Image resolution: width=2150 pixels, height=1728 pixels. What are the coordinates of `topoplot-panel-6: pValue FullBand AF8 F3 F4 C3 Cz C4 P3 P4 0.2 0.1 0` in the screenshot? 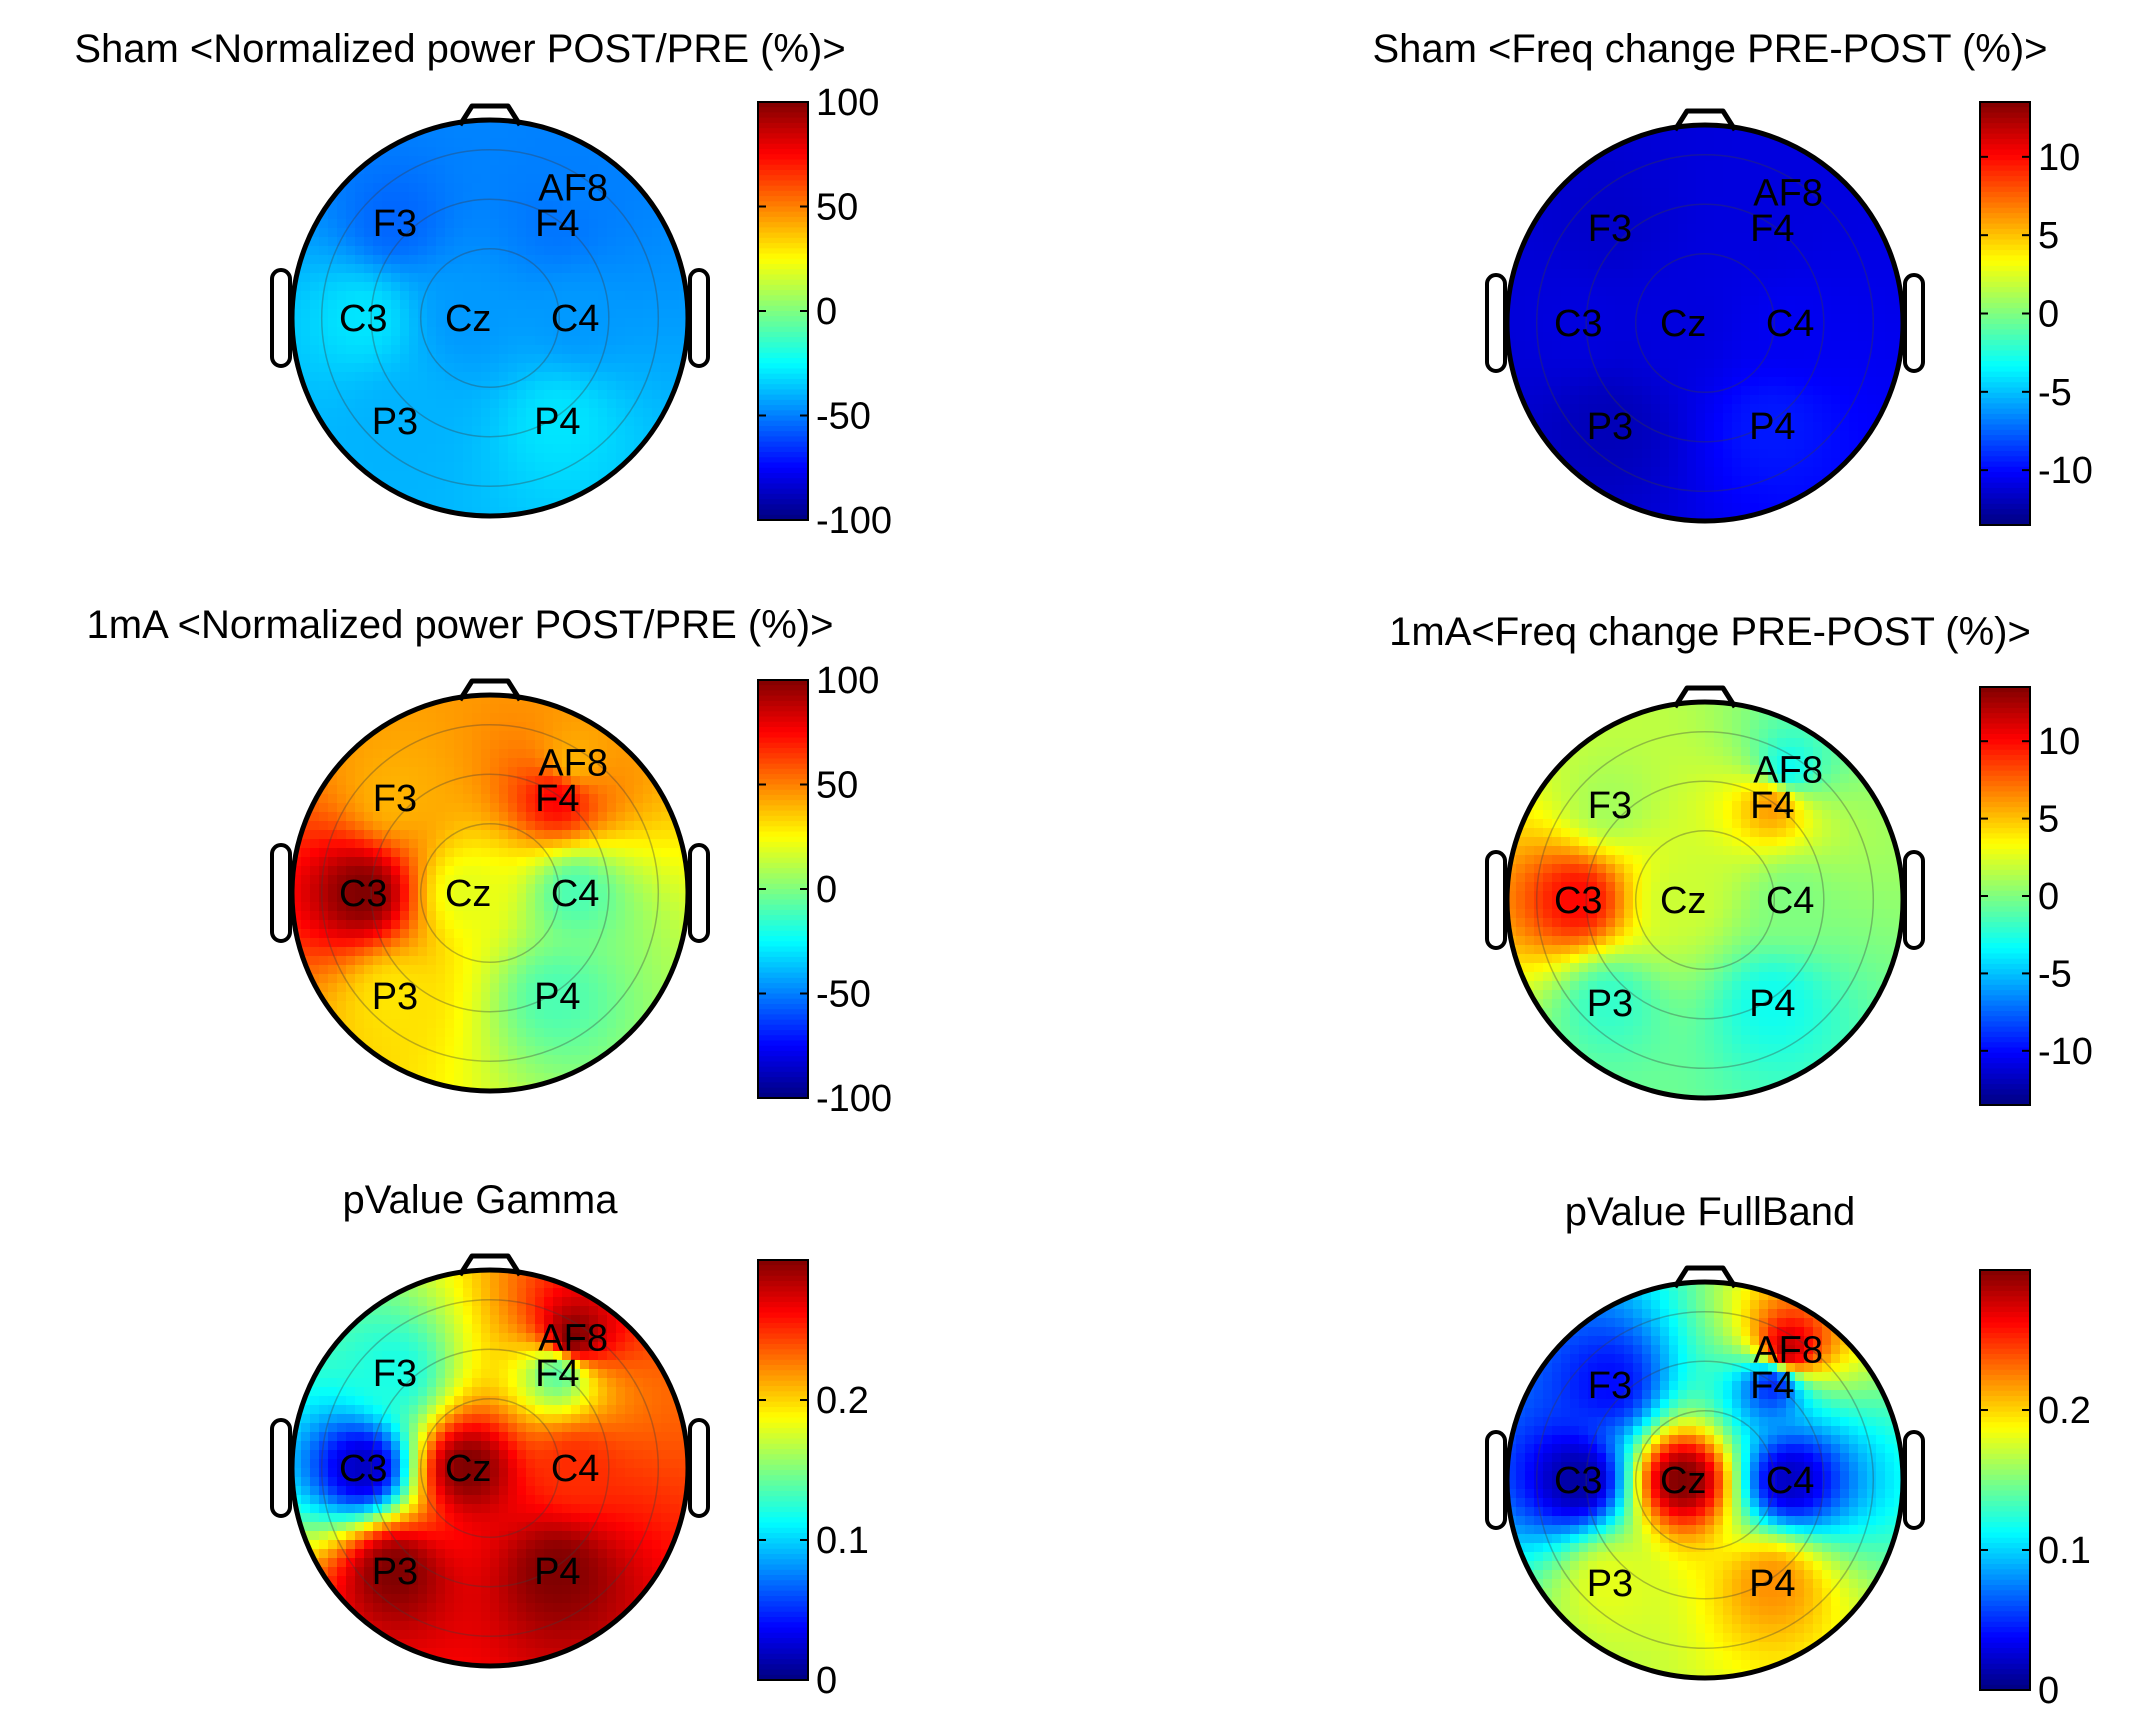 It's located at (1788, 1451).